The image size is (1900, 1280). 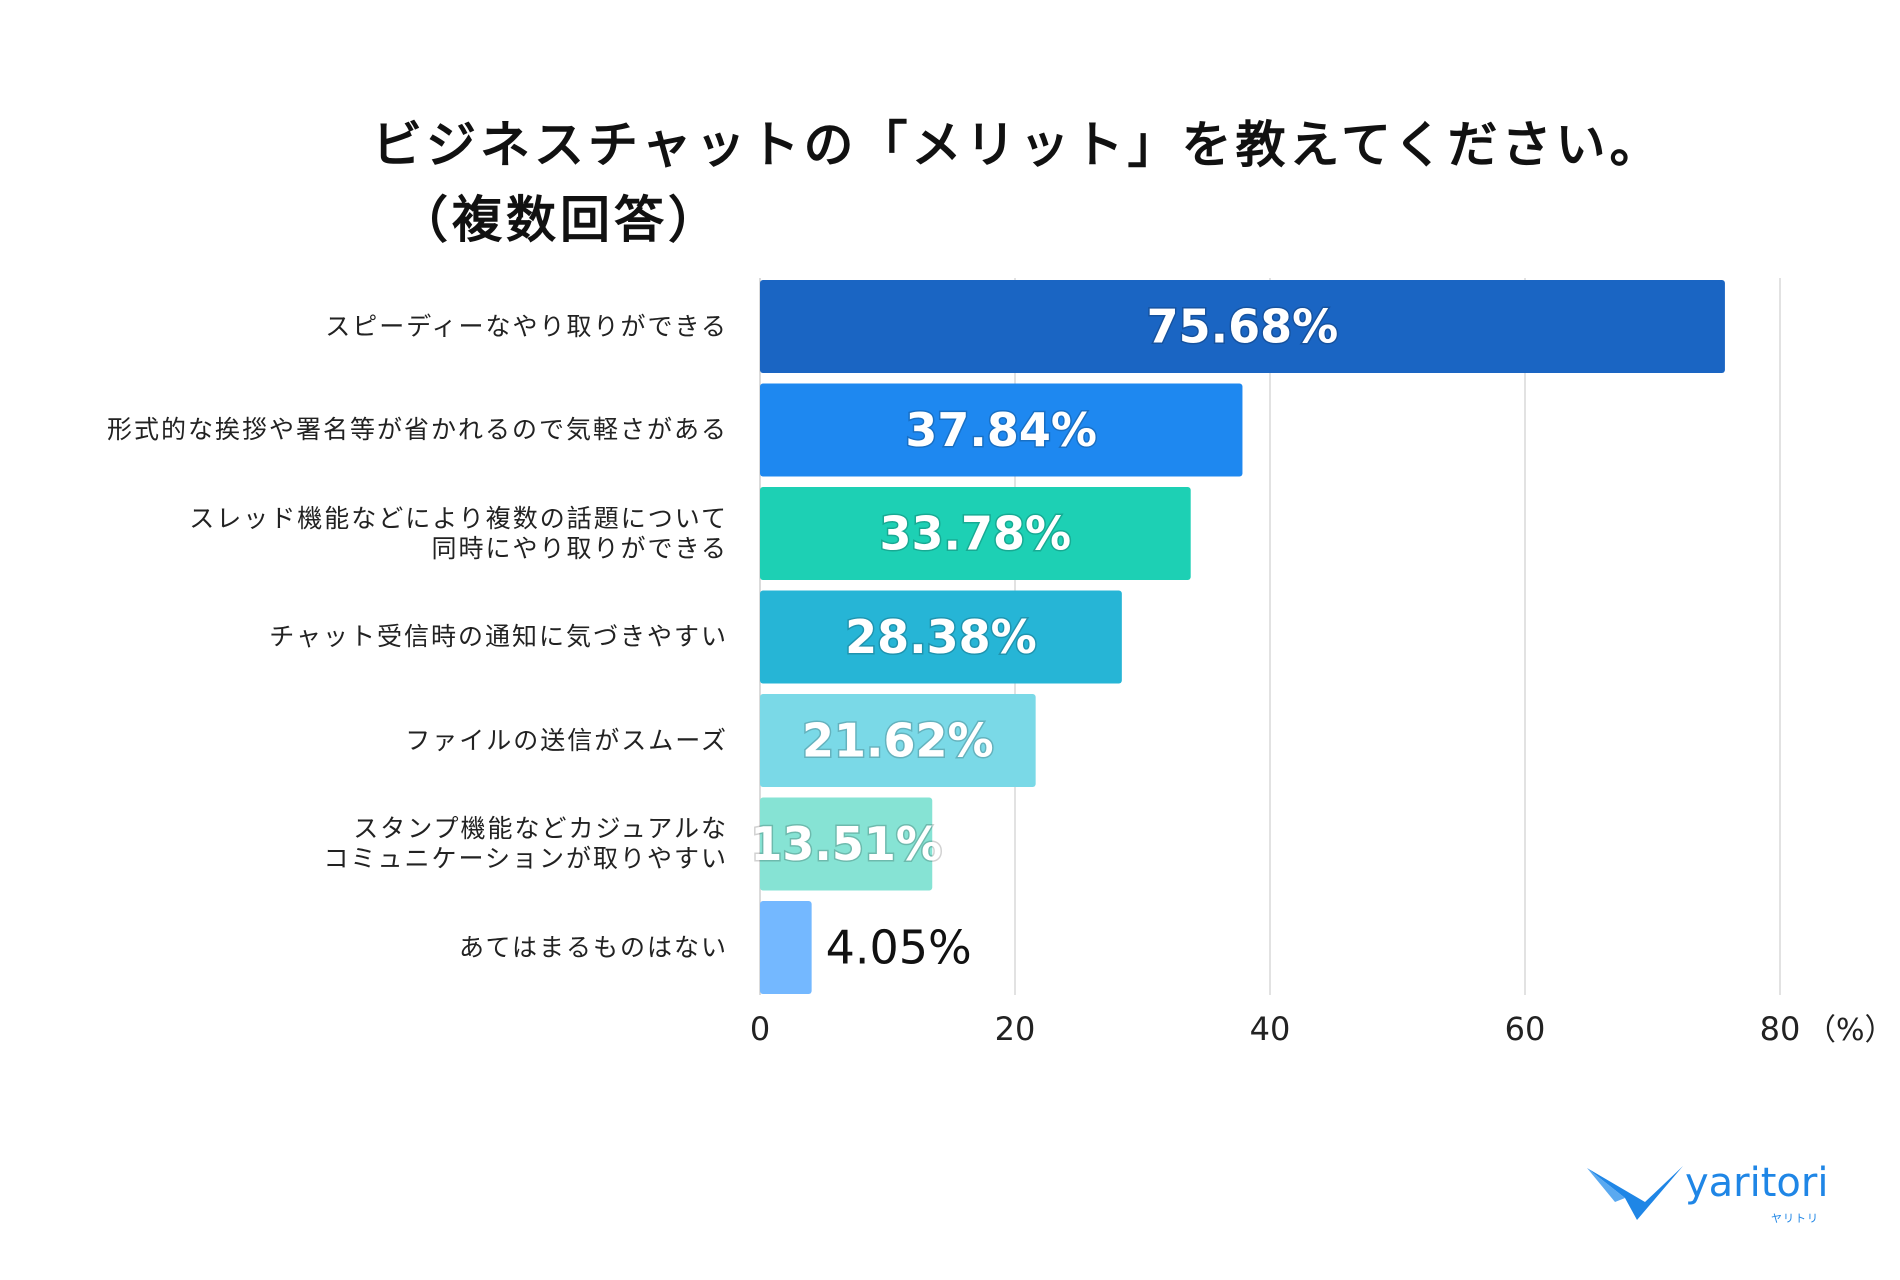 What do you see at coordinates (1018, 145) in the screenshot?
I see `chart-title-line-1: ビジネスチャットの「メリット」を教えてください。` at bounding box center [1018, 145].